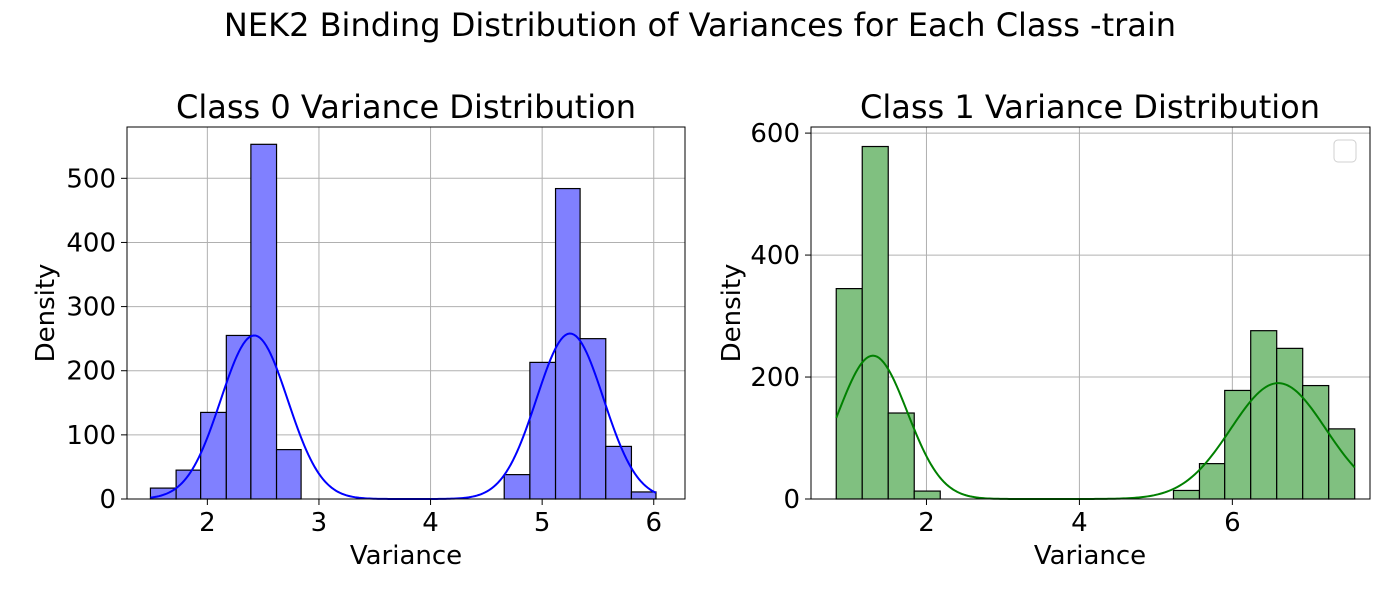 This screenshot has width=1400, height=600. What do you see at coordinates (107, 500) in the screenshot?
I see `chart0-ytick-label: 0` at bounding box center [107, 500].